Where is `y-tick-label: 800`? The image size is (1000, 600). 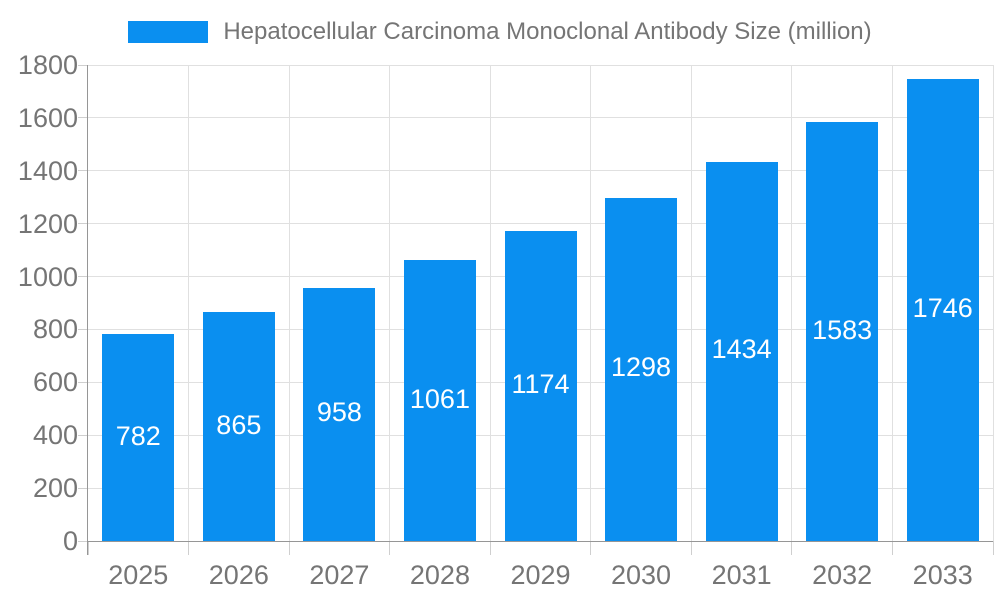
y-tick-label: 800 is located at coordinates (55, 329).